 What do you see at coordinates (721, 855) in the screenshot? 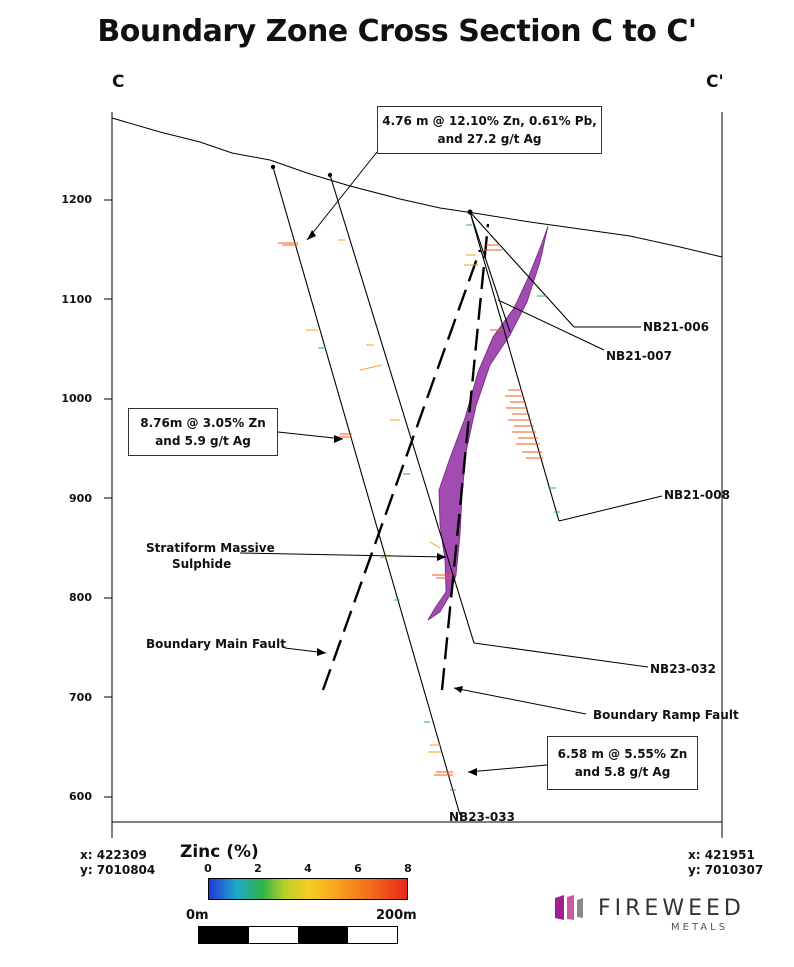
I see `coord-right-x: x: 421951` at bounding box center [721, 855].